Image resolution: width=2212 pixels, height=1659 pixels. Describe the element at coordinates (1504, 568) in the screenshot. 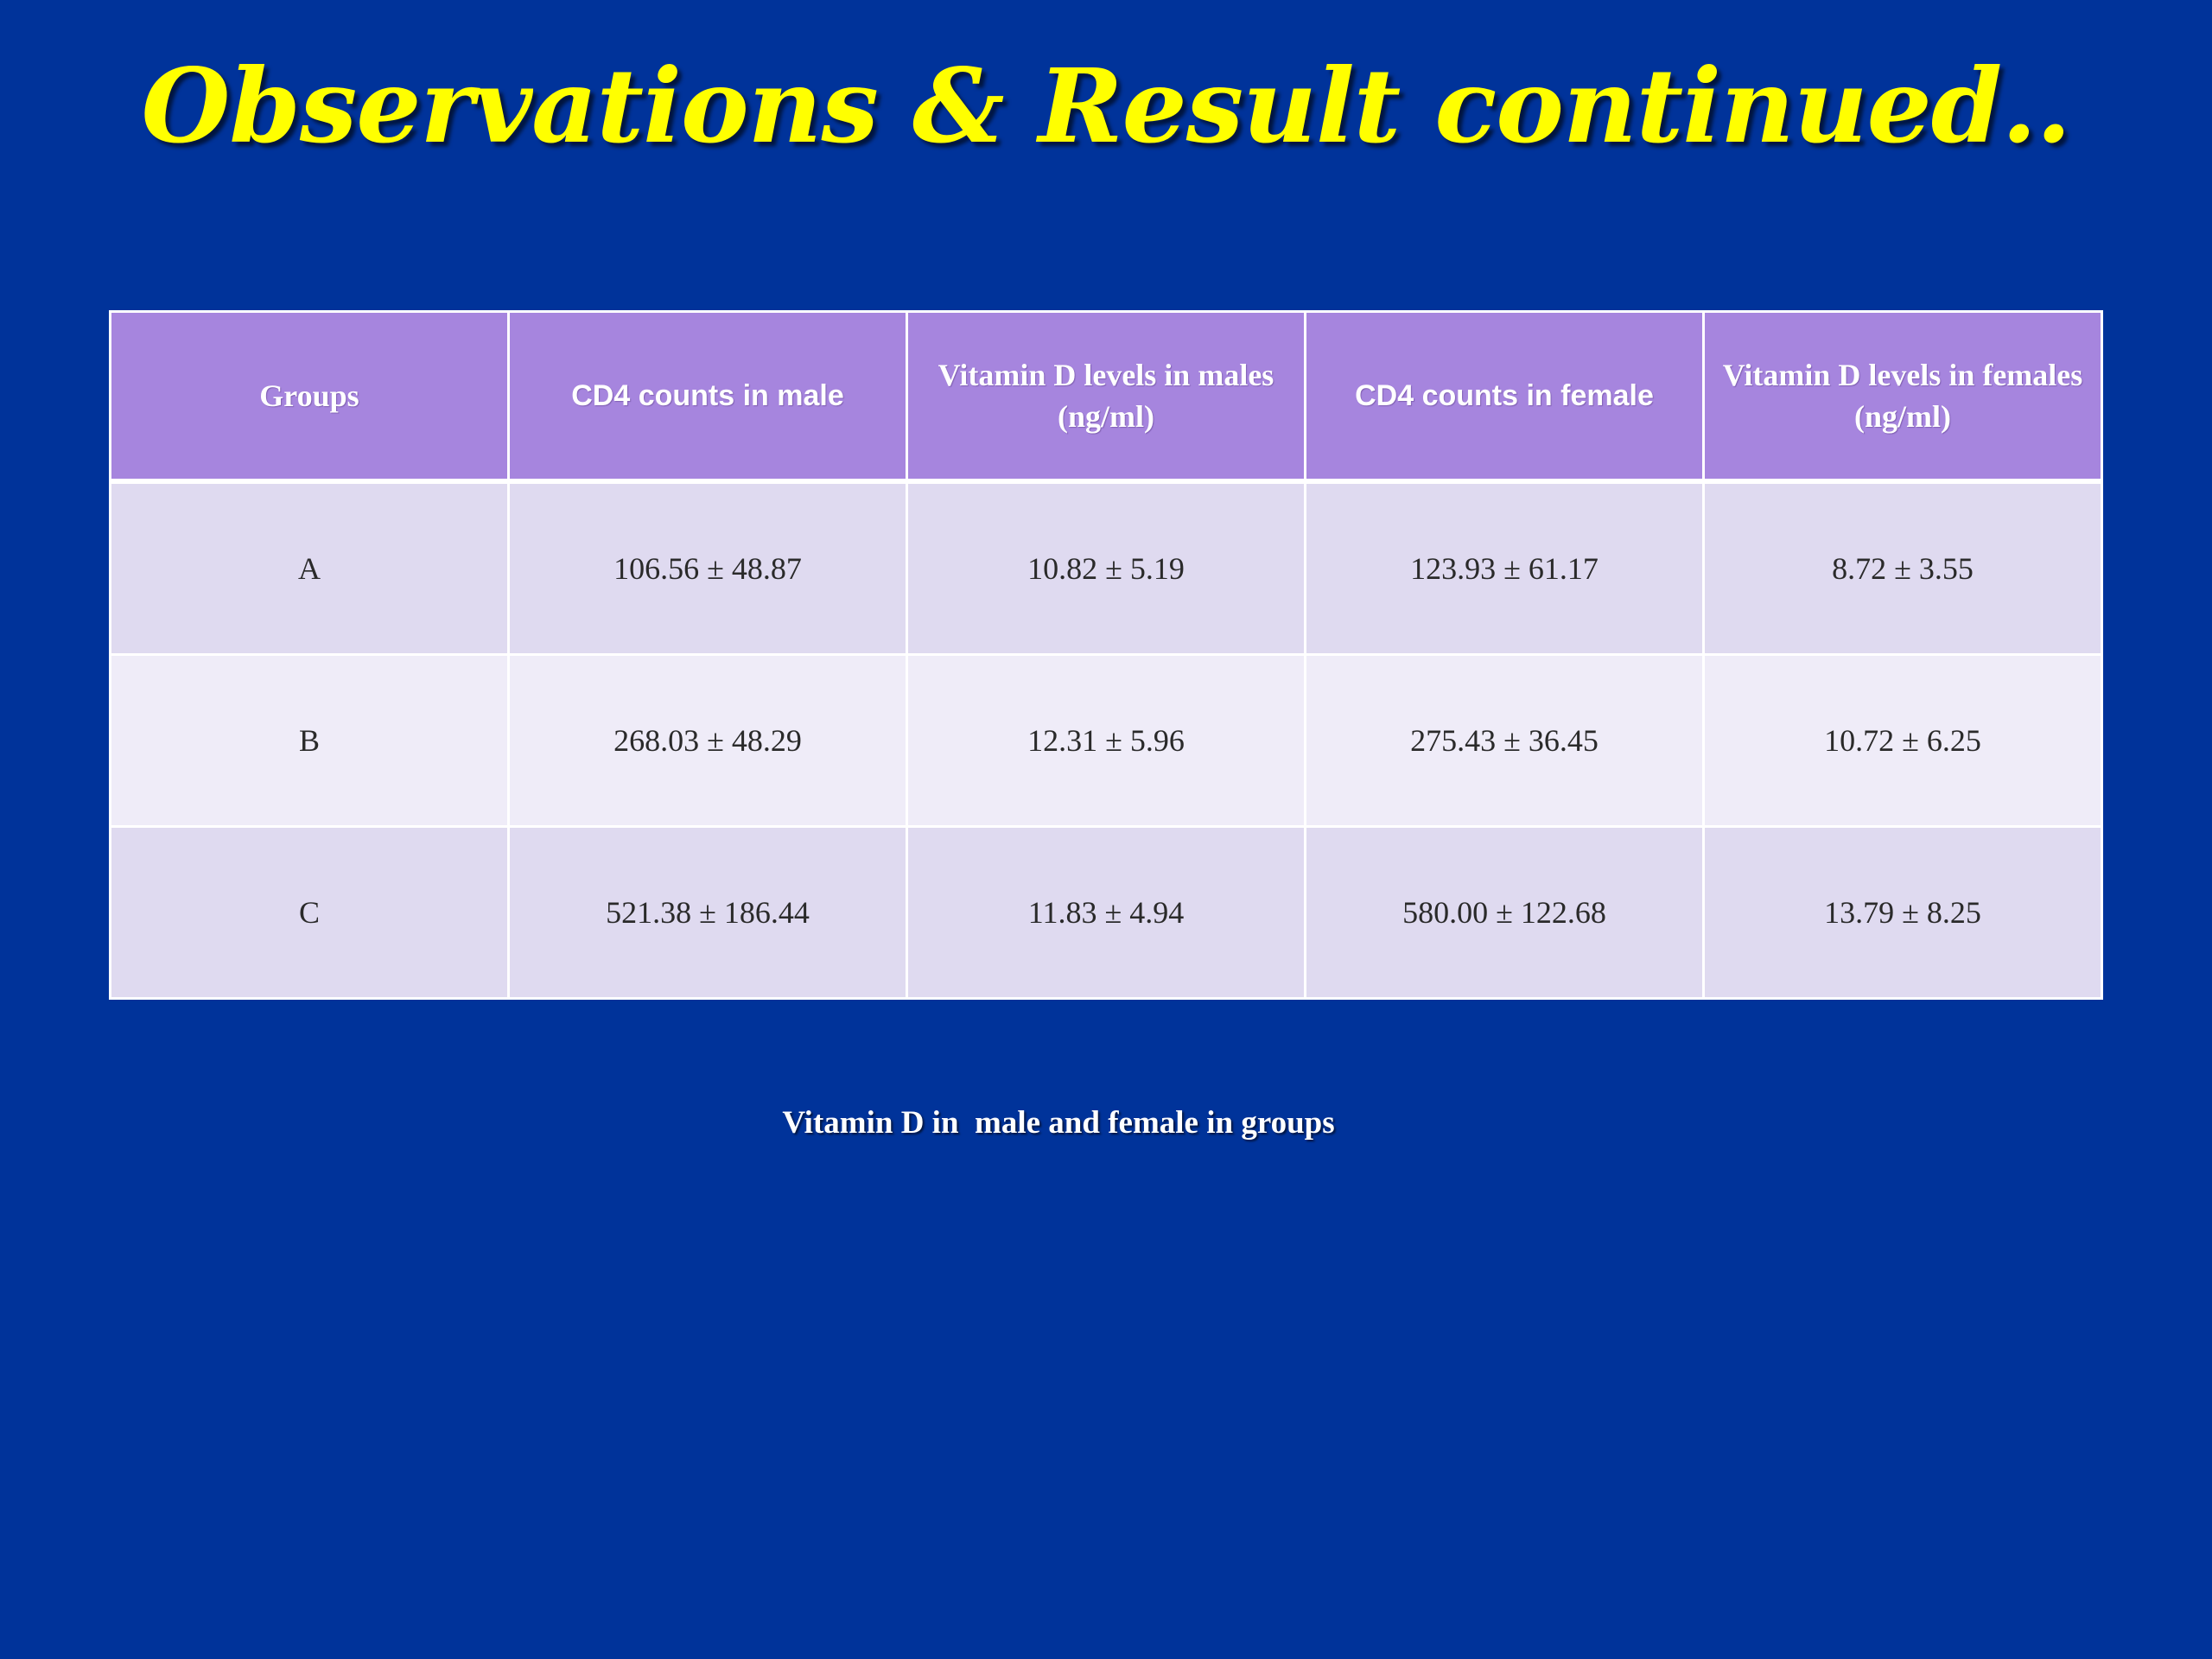

I see `cell-cd4-female: 123.93 ± 61.17` at that location.